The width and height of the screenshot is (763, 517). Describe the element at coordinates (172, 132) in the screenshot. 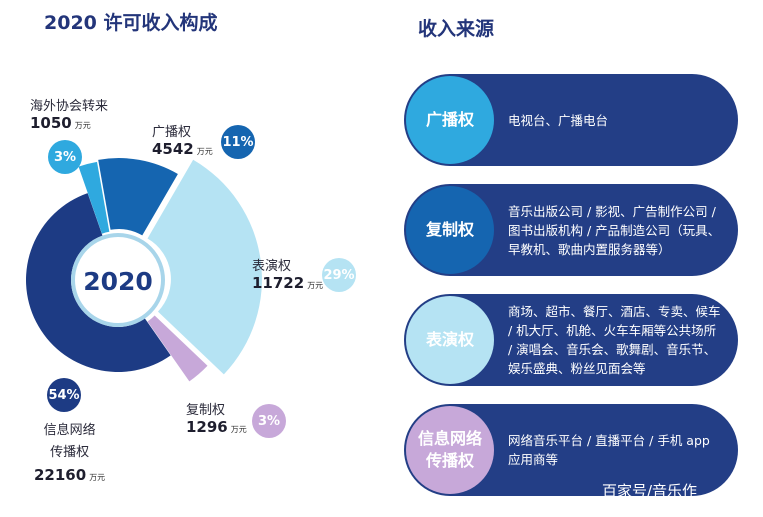

I see `broadcast-name: 广播权` at that location.